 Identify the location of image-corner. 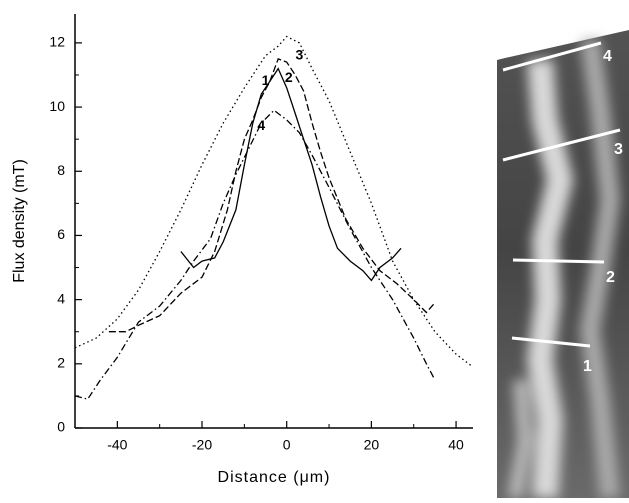
(563, 30).